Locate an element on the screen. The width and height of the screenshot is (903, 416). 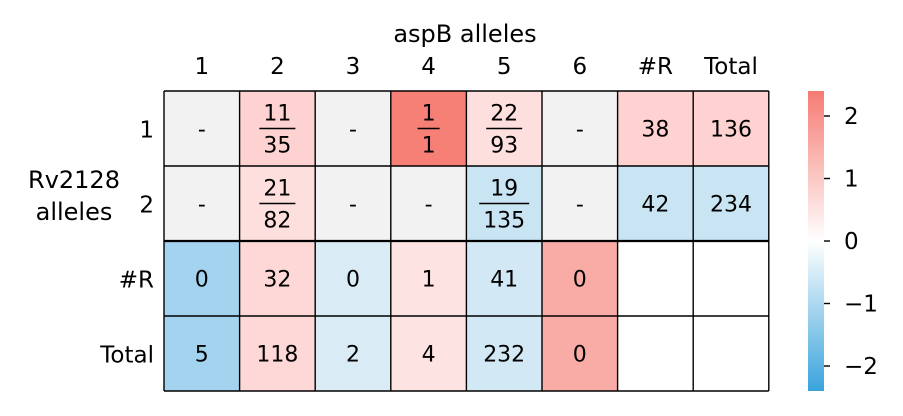
colorbar-gradient is located at coordinates (816, 241).